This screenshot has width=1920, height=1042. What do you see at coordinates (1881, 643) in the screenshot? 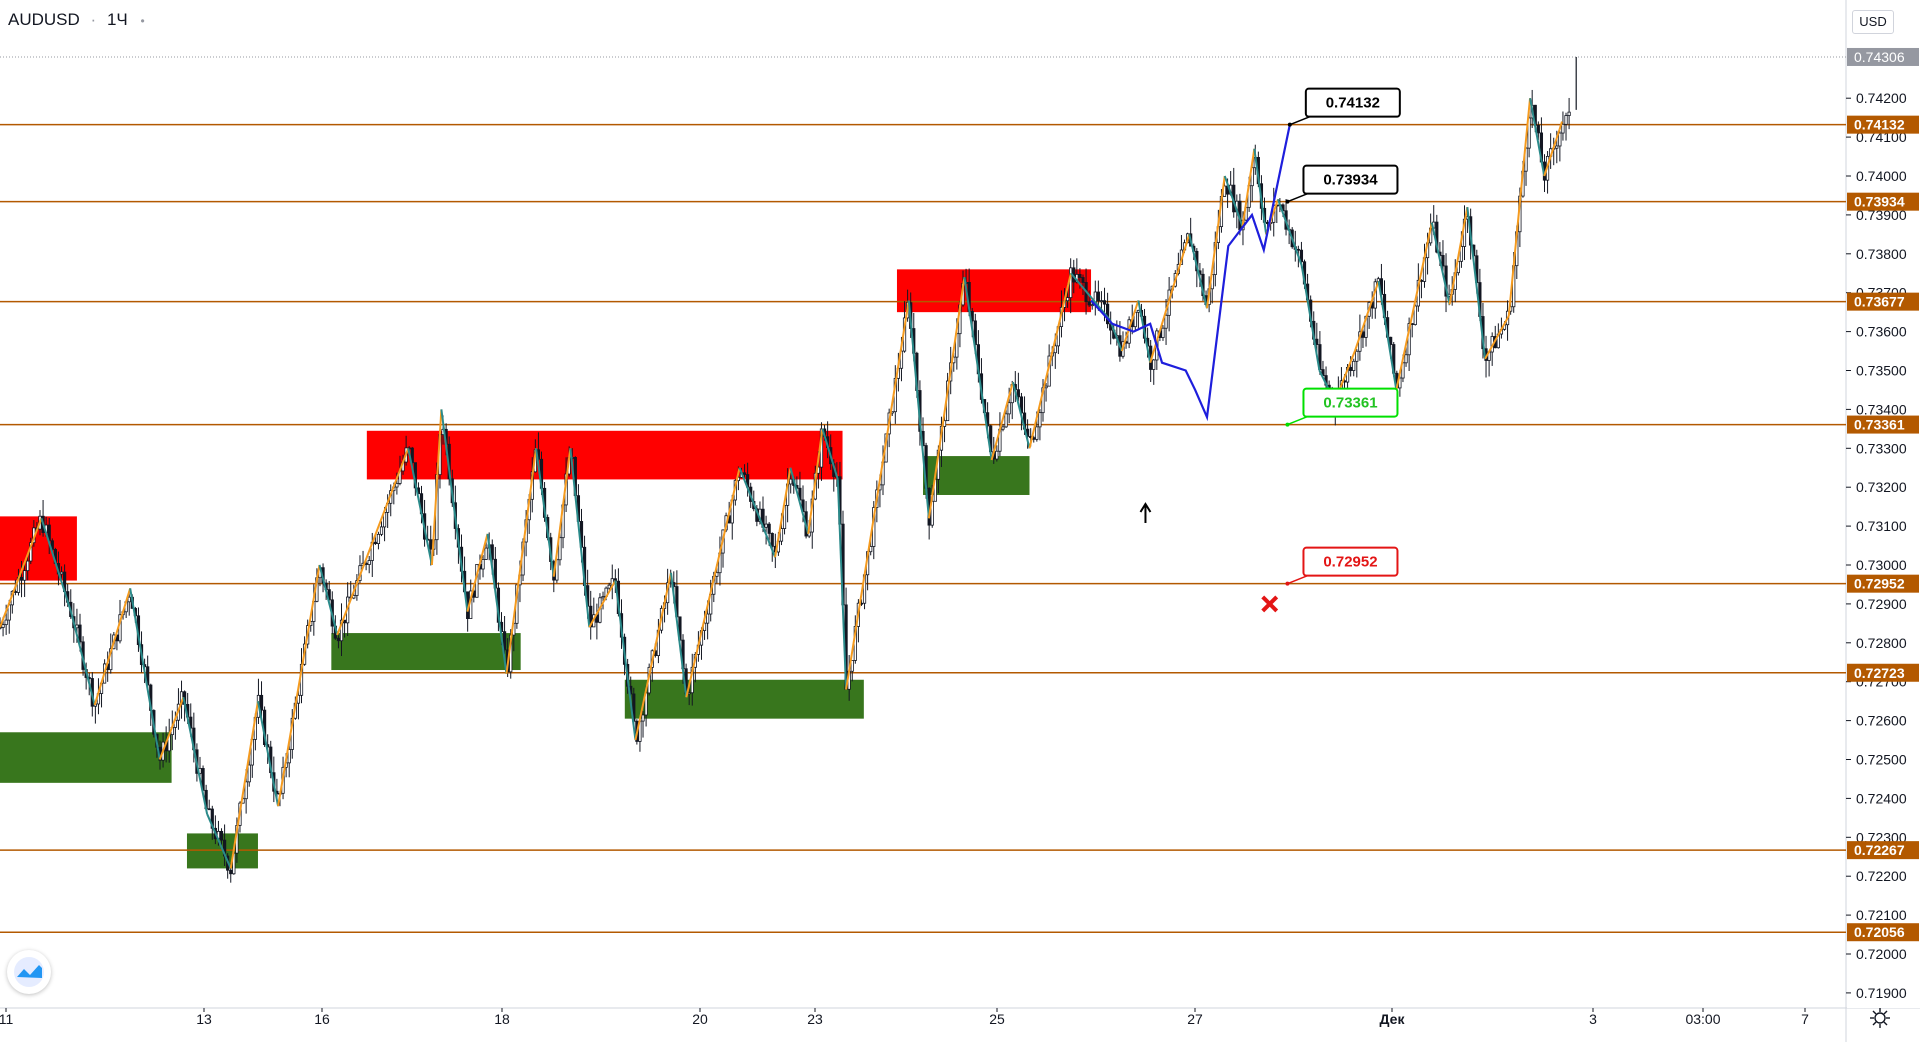
I see `y-tick-label: 0.72800` at bounding box center [1881, 643].